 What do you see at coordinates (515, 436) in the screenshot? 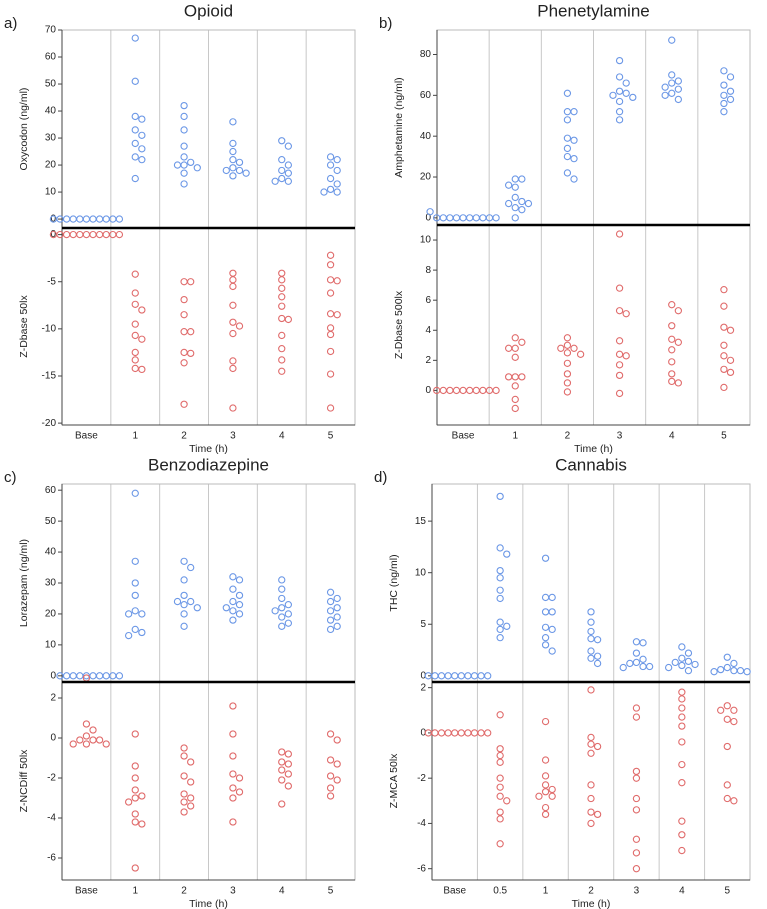
I see `x-tick-label: 1` at bounding box center [515, 436].